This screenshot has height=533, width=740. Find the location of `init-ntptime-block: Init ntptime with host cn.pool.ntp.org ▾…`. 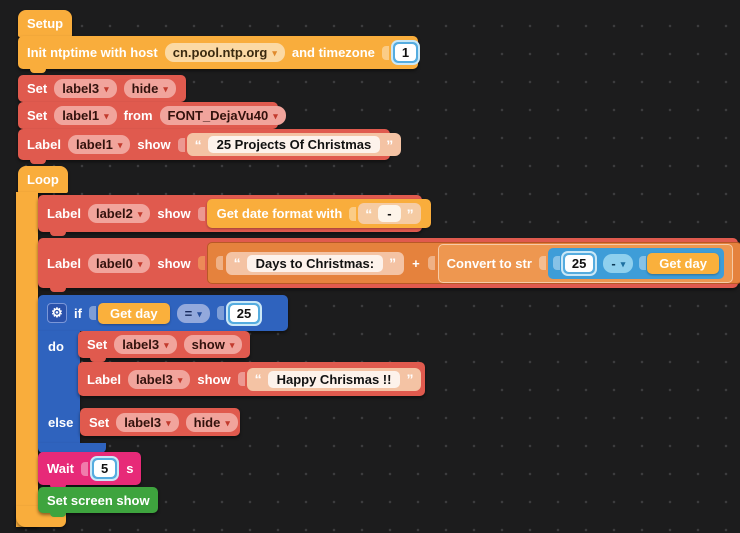

init-ntptime-block: Init ntptime with host cn.pool.ntp.org ▾… is located at coordinates (219, 54).